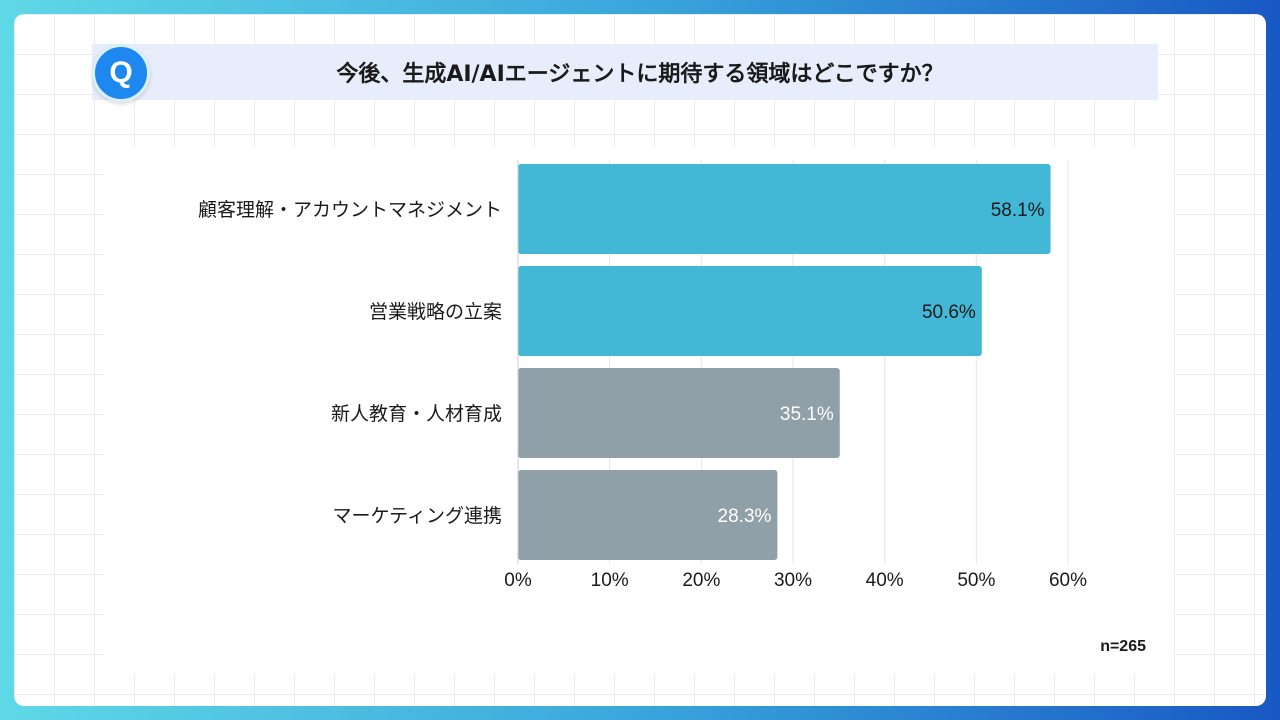 Image resolution: width=1280 pixels, height=720 pixels. Describe the element at coordinates (518, 580) in the screenshot. I see `x-tick-label-0: 0%` at that location.